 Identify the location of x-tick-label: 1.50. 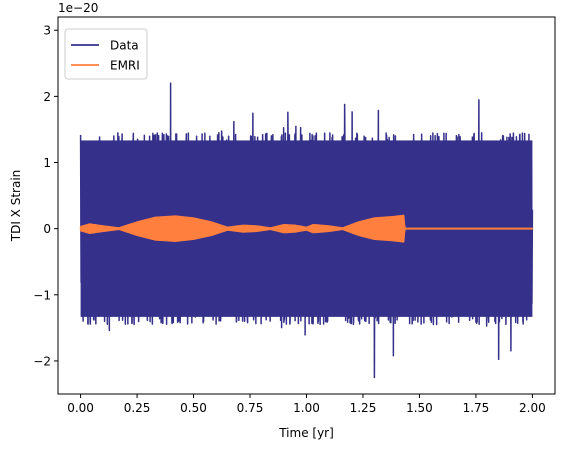
(419, 408).